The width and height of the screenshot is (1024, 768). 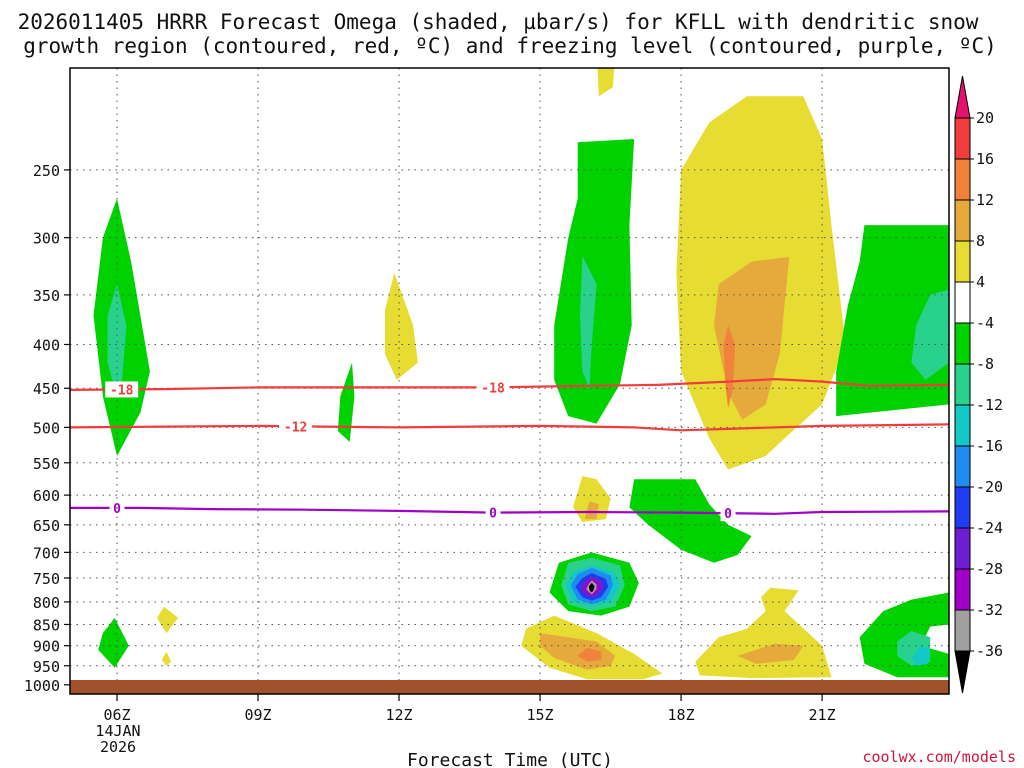 I want to click on y-tick-label-350: 350, so click(x=46, y=296).